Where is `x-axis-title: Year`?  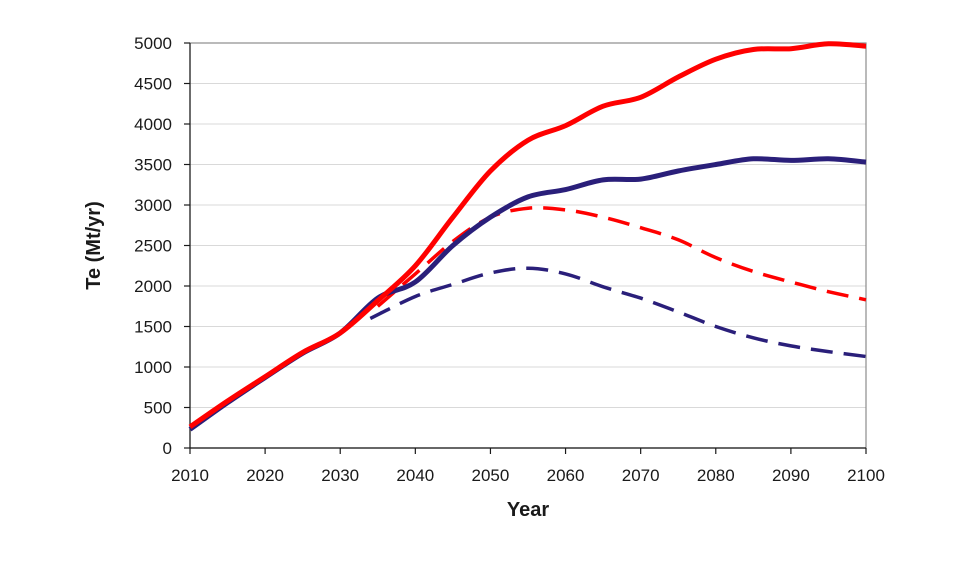
x-axis-title: Year is located at coordinates (528, 510).